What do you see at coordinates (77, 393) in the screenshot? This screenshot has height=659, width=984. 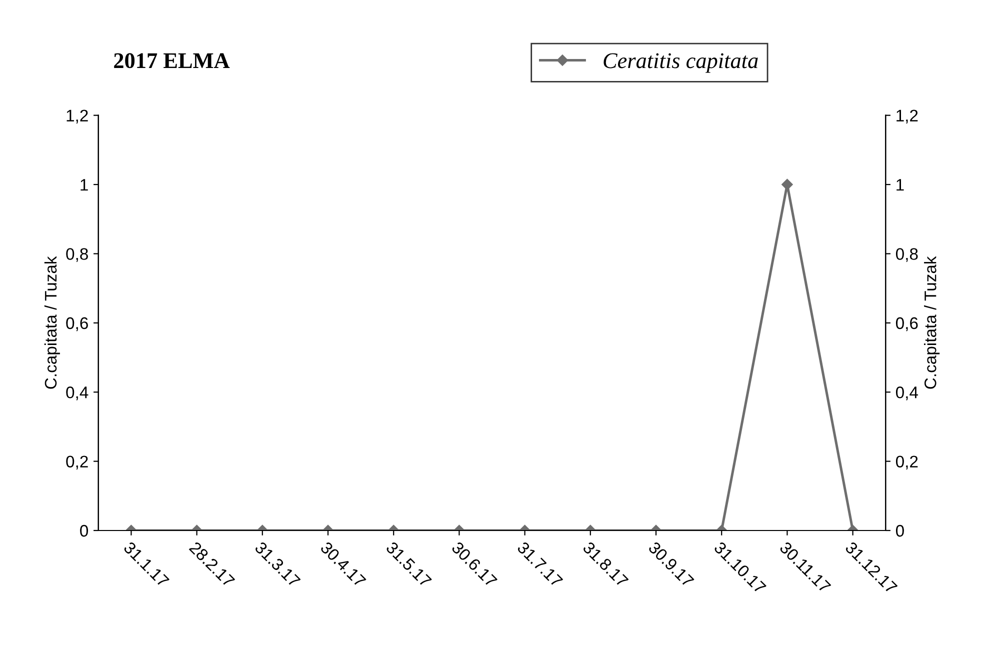 I see `y-tick-label: 0,4` at bounding box center [77, 393].